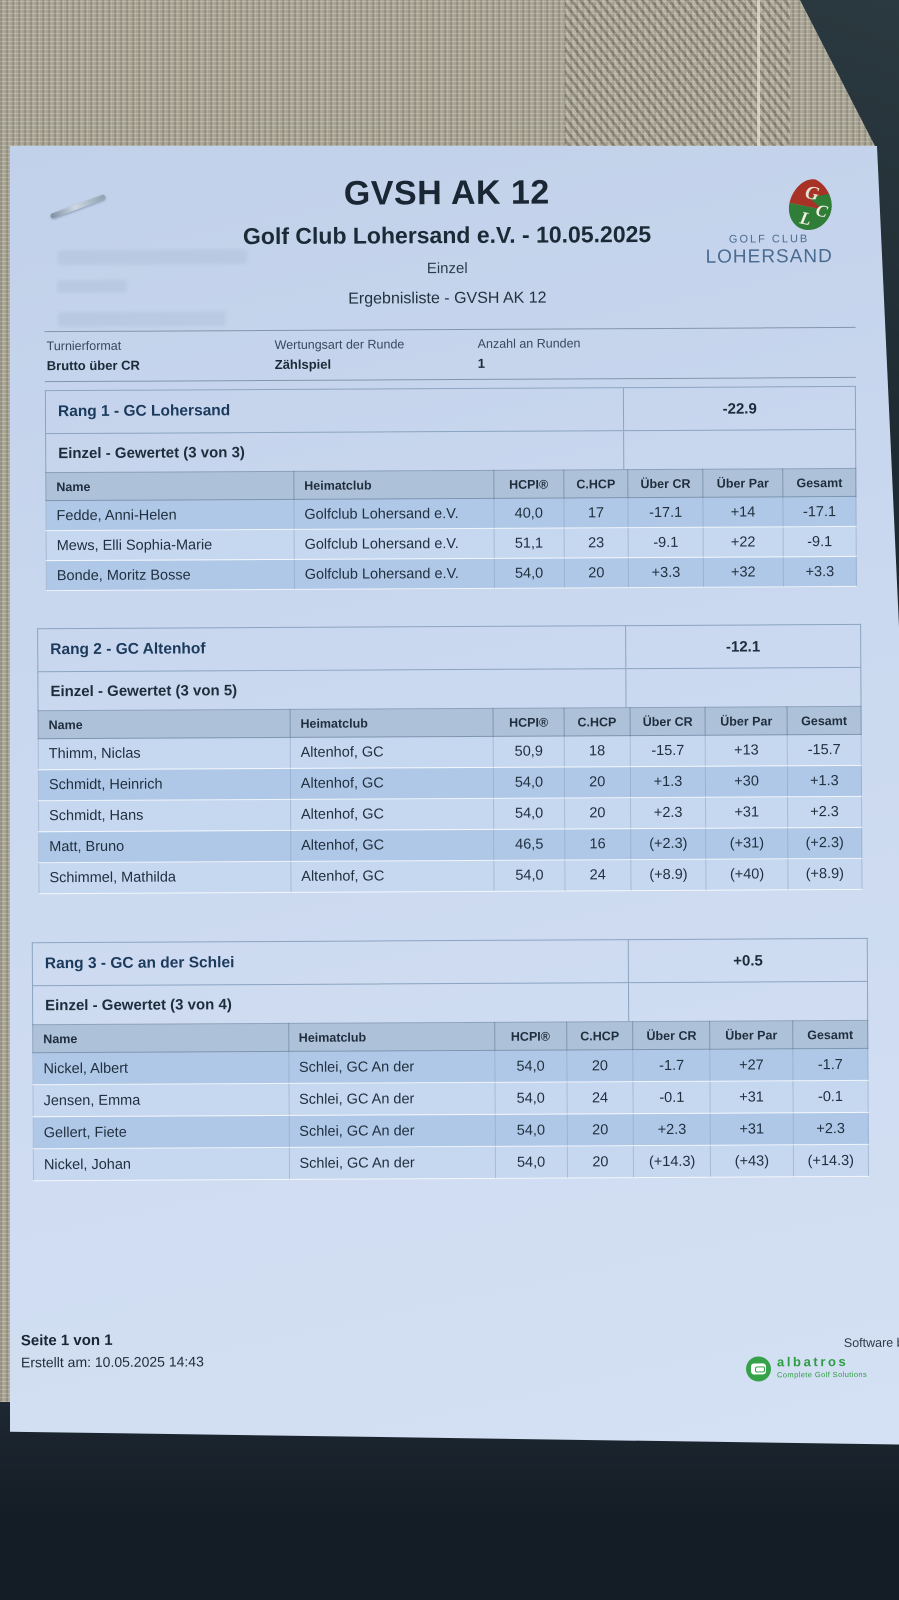 The height and width of the screenshot is (1600, 899). What do you see at coordinates (335, 452) in the screenshot?
I see `group-subtitle: Einzel - Gewertet (3 von 3)` at bounding box center [335, 452].